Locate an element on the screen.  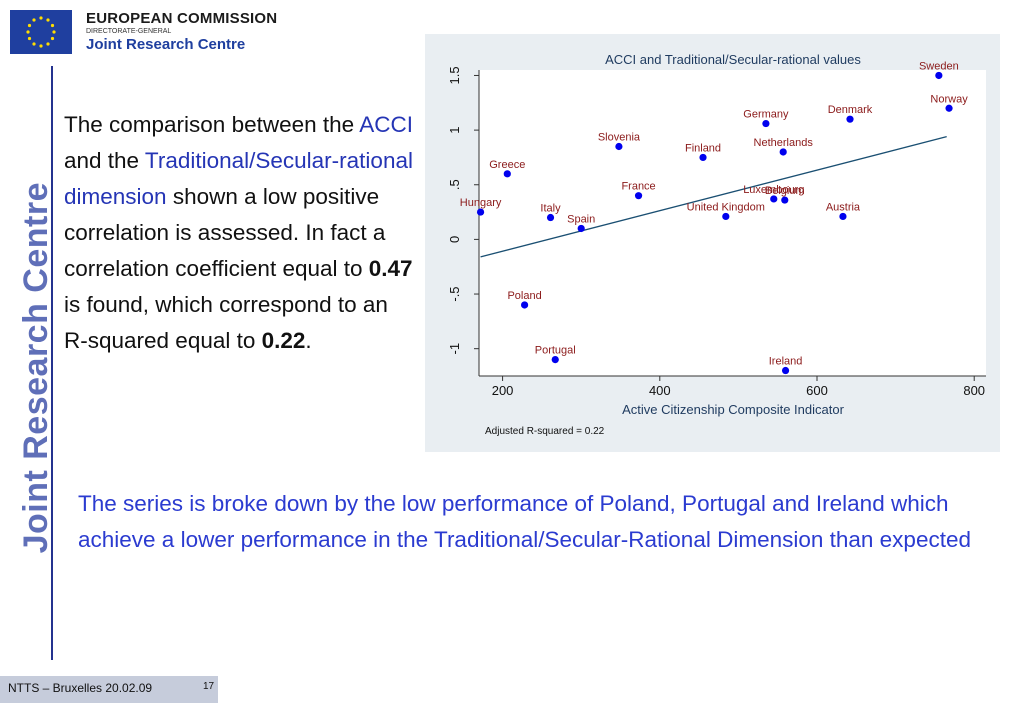
point-label-greece: Greece is located at coordinates (507, 165).